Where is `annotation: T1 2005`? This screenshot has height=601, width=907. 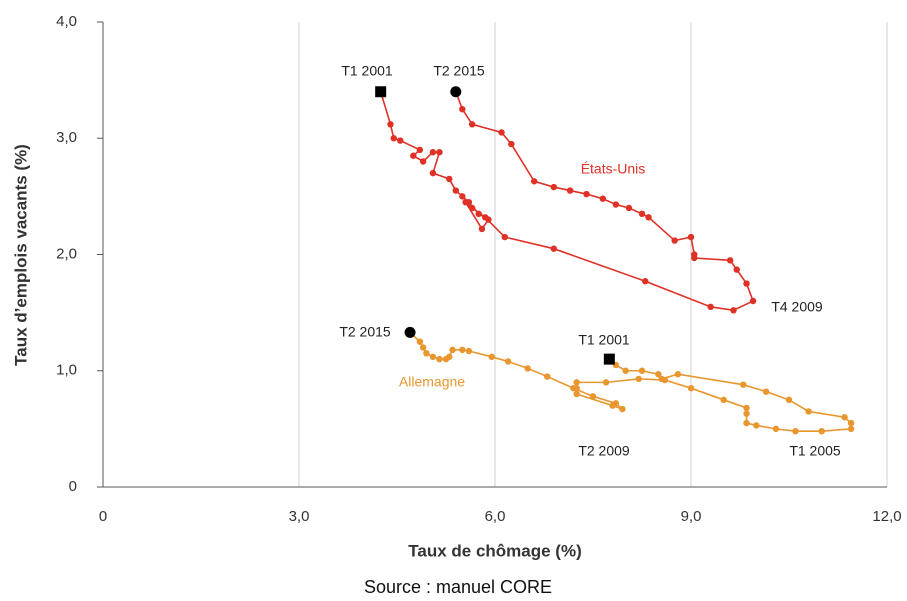
annotation: T1 2005 is located at coordinates (815, 451).